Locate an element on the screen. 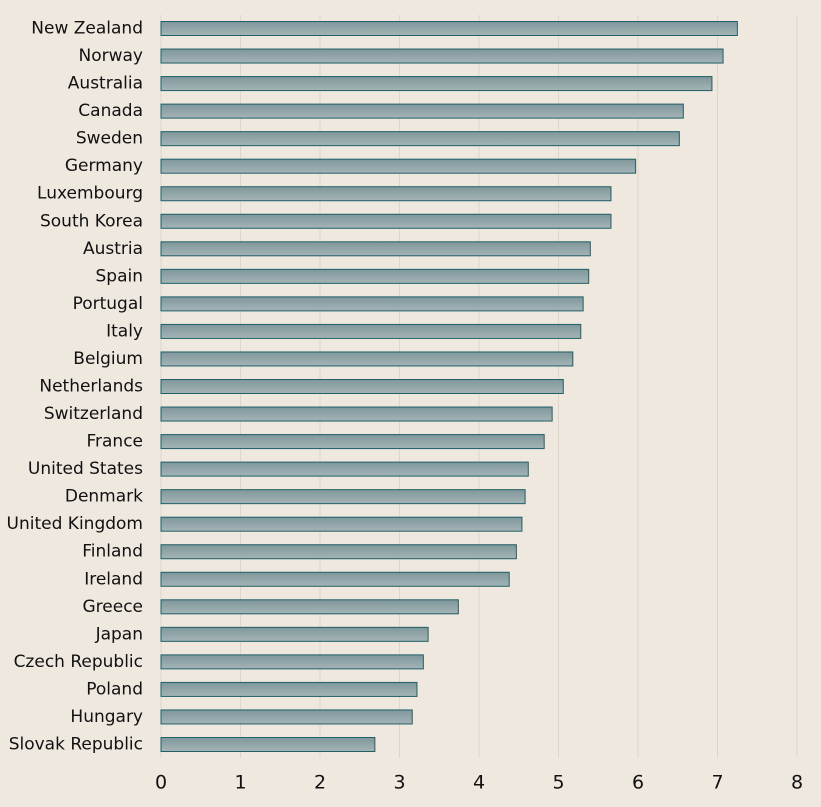 This screenshot has width=821, height=807. y-tick-label: Hungary is located at coordinates (106, 717).